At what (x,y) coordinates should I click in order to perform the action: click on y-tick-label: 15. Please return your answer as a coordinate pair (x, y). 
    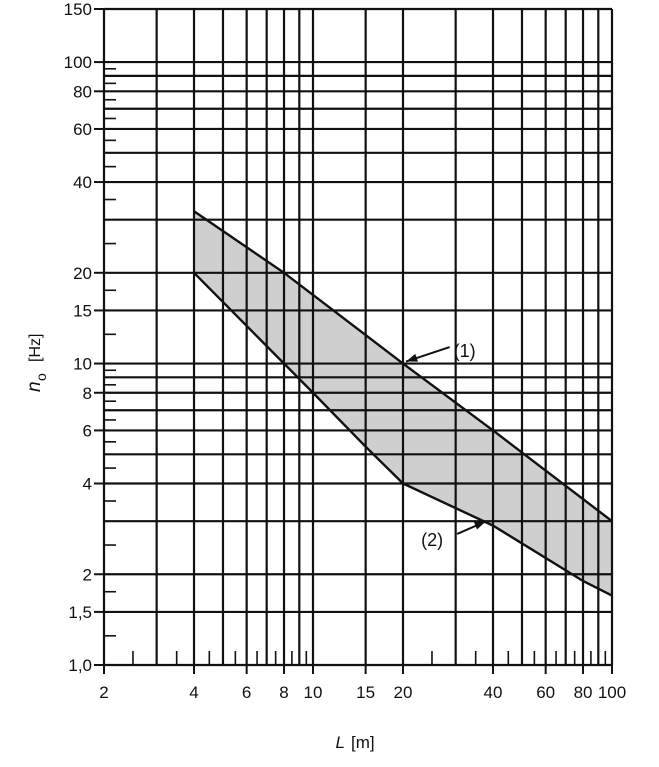
    Looking at the image, I should click on (82, 310).